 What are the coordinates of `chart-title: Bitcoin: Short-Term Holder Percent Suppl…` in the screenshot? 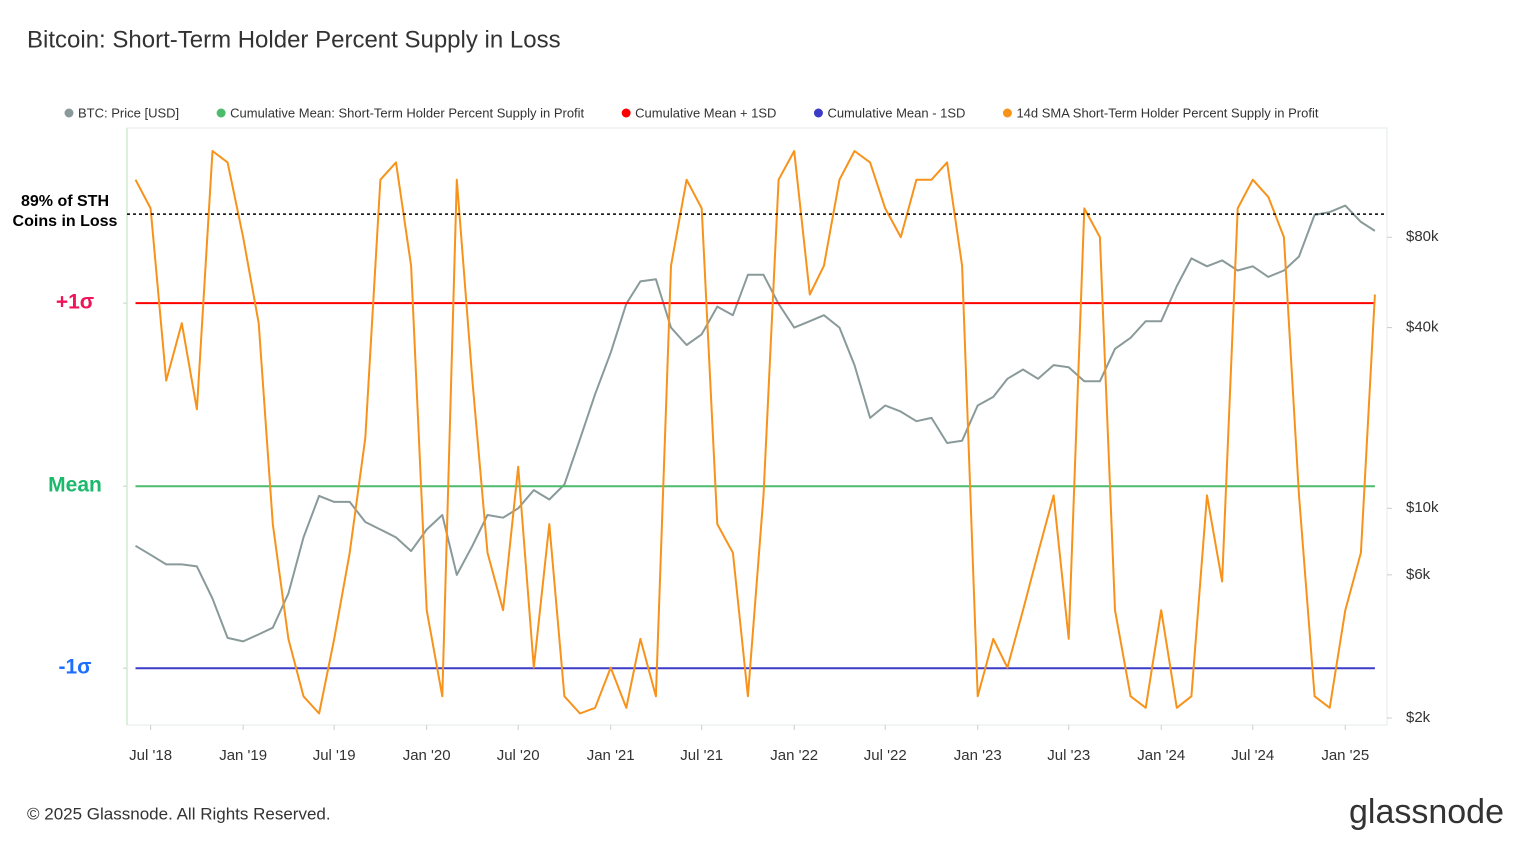 It's located at (294, 39).